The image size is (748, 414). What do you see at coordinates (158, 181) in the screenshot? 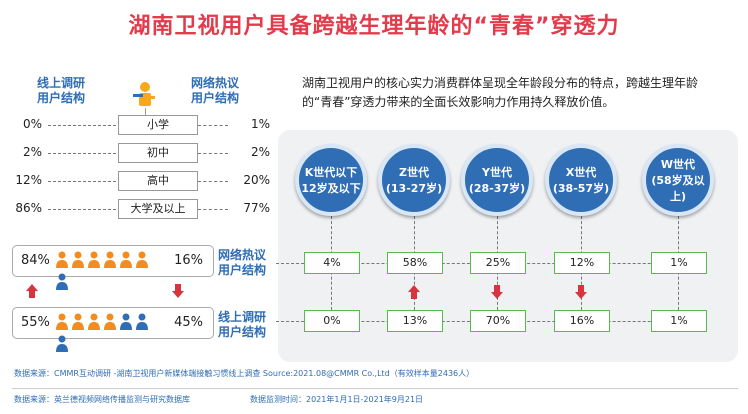
I see `education-level: 高中` at bounding box center [158, 181].